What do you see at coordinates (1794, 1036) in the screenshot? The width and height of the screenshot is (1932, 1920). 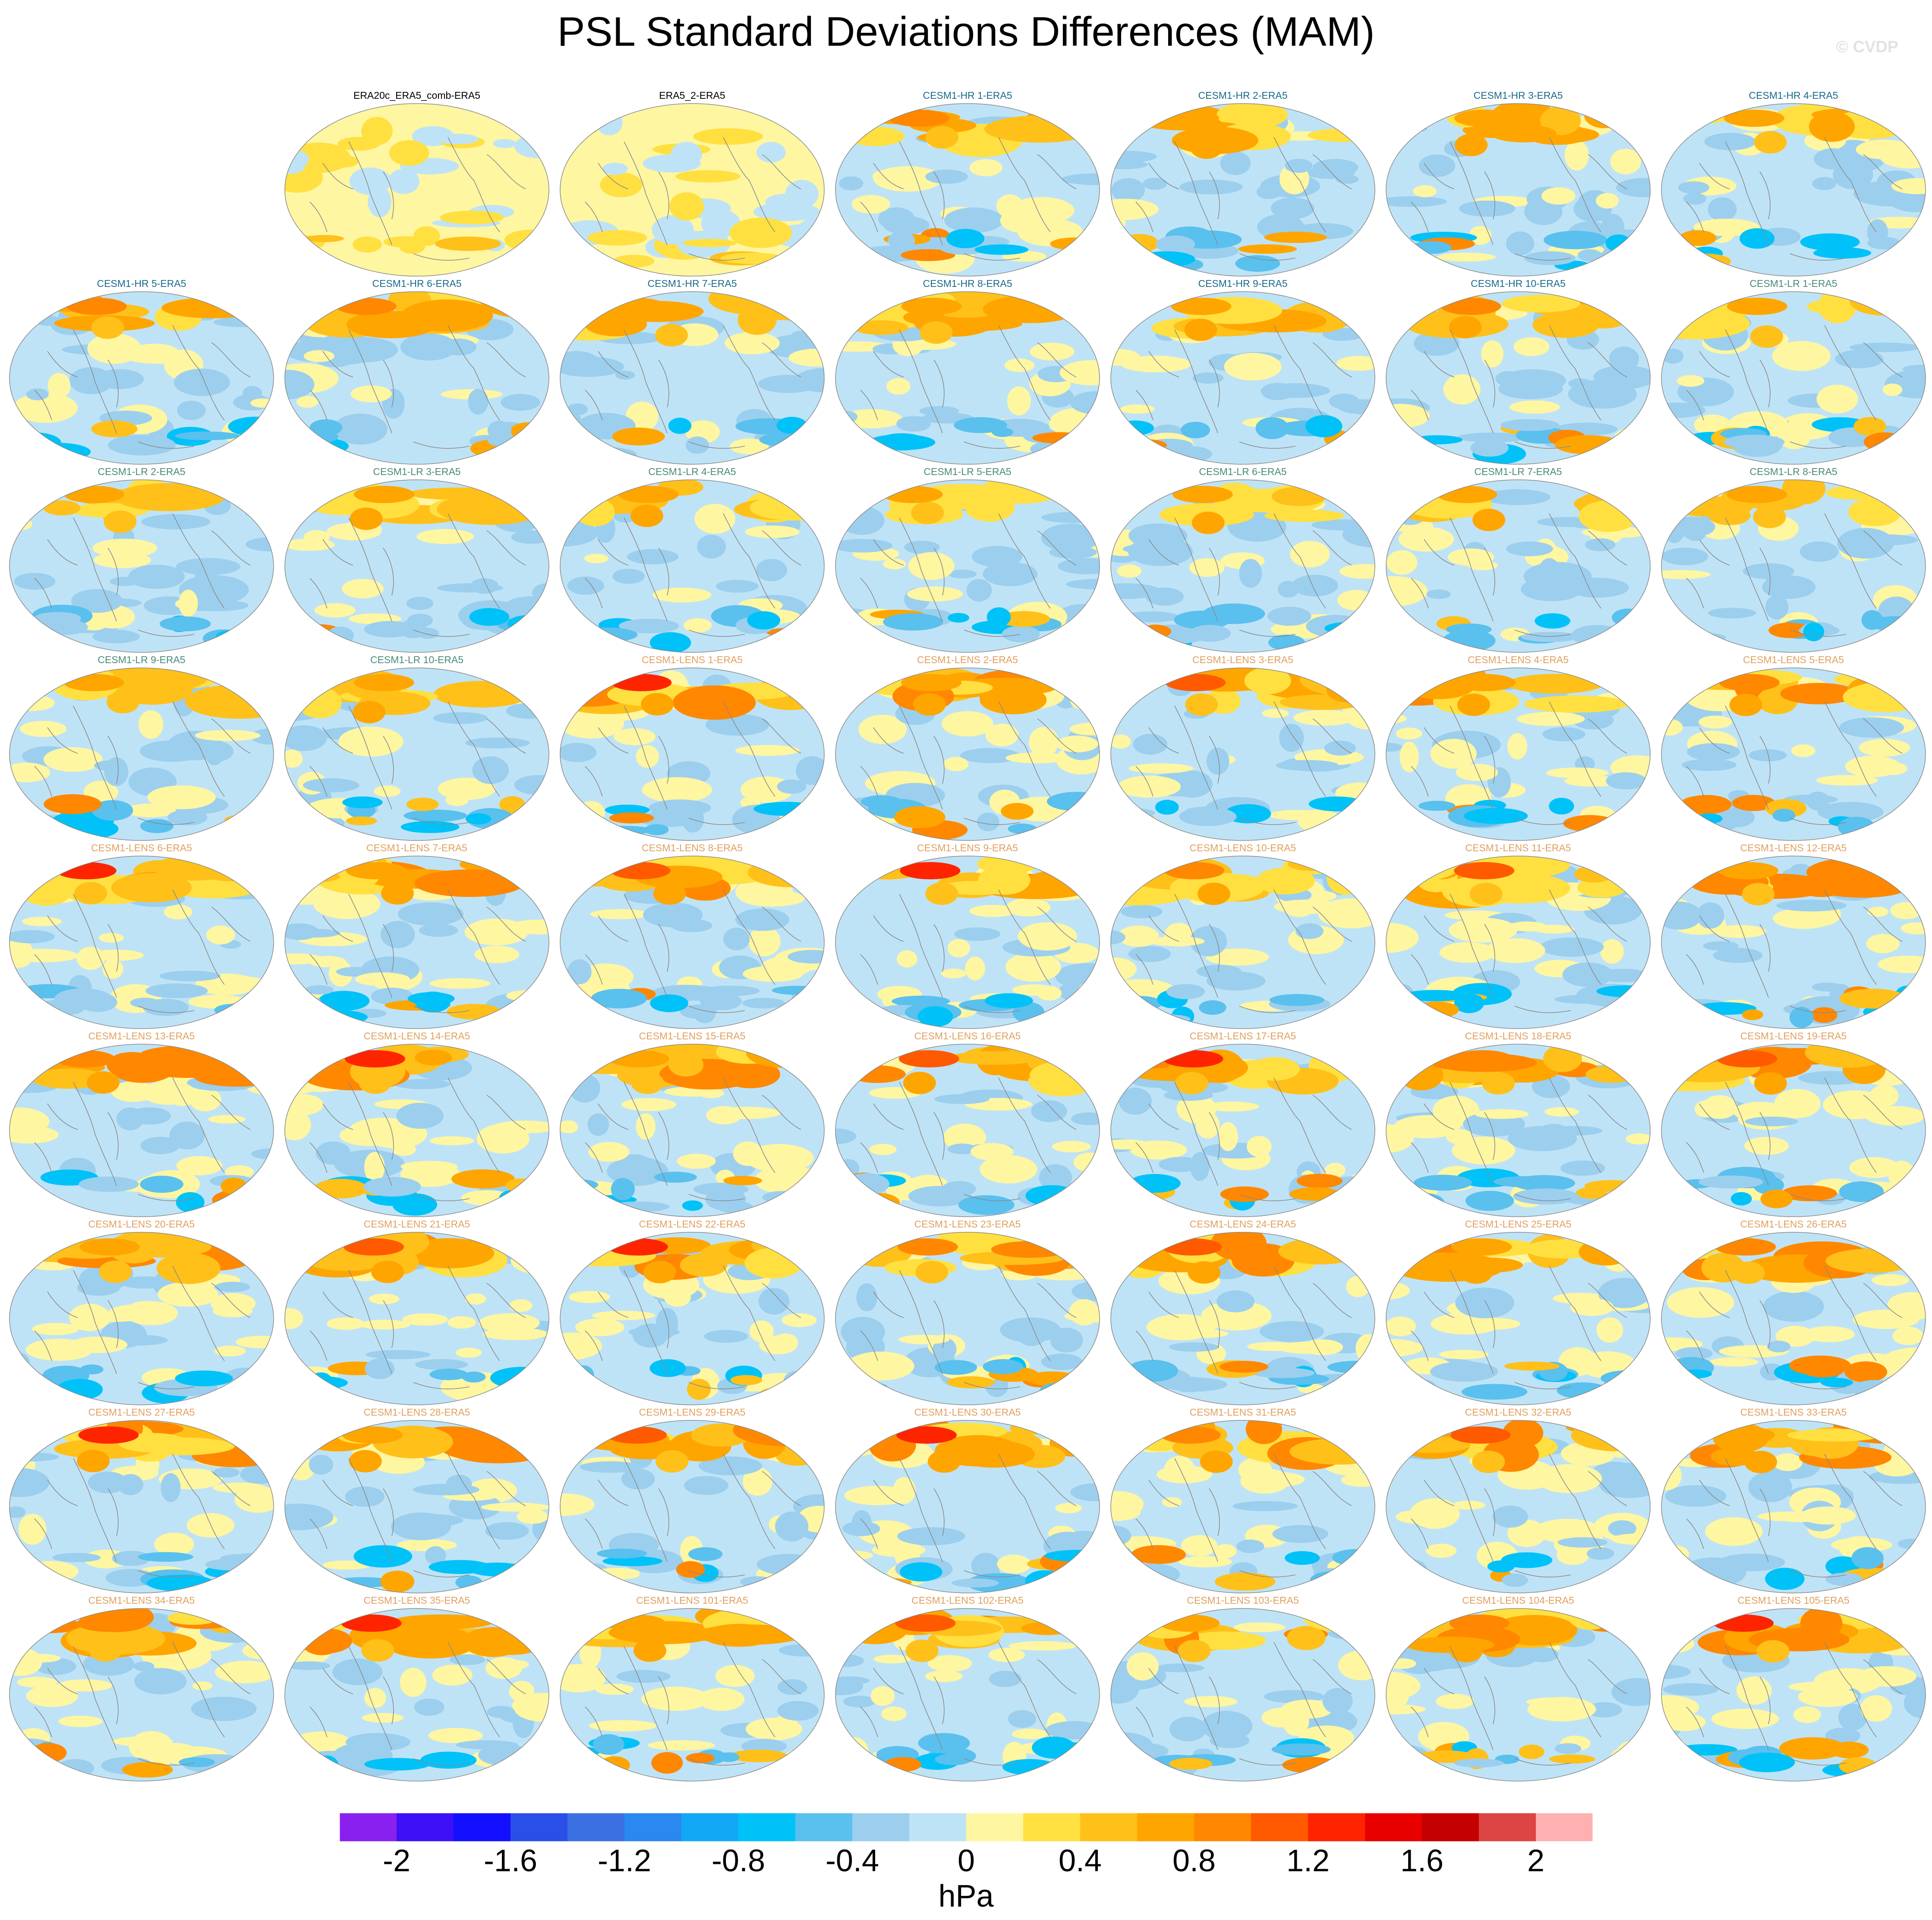 I see `panel-title: CESM1-LENS 19-ERA5` at bounding box center [1794, 1036].